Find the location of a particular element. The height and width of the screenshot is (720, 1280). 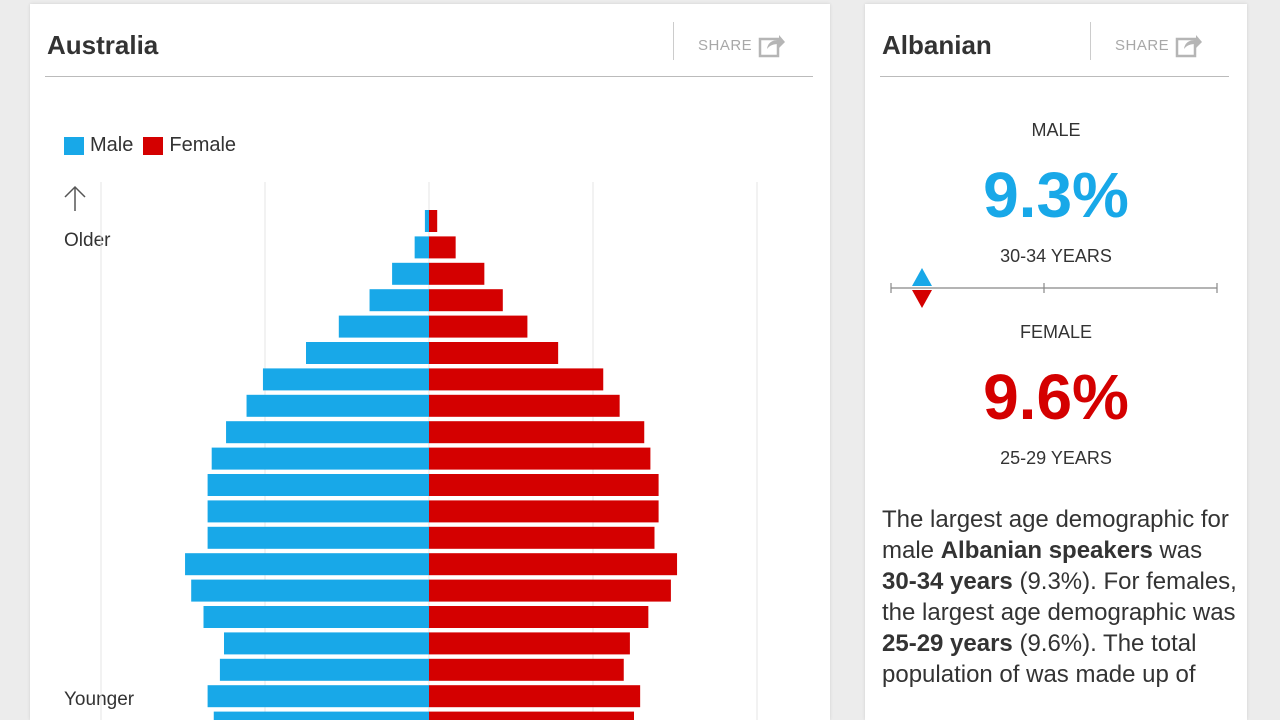

male-marker-icon is located at coordinates (922, 277).